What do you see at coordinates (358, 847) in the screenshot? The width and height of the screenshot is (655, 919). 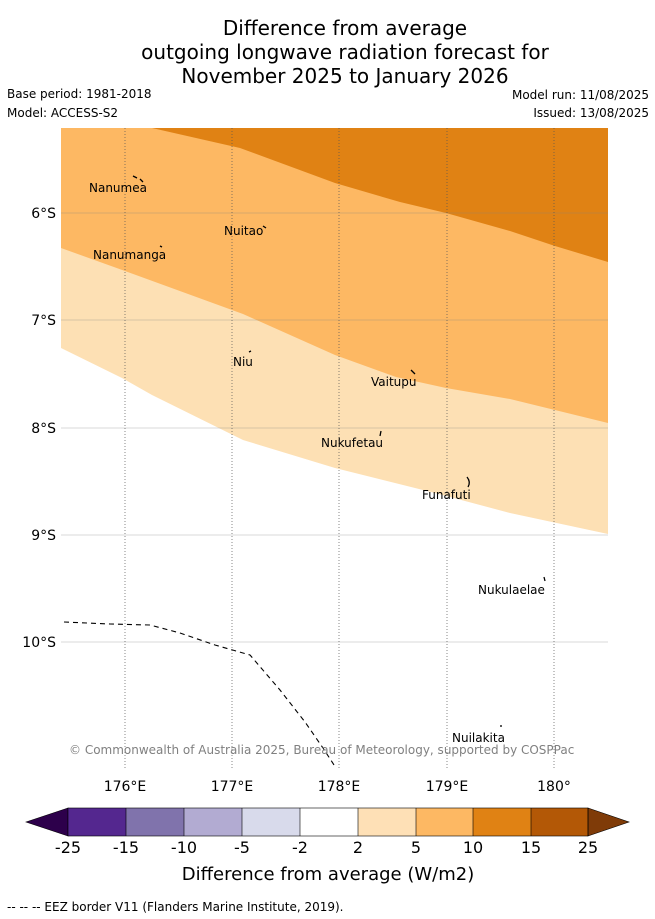 I see `colorbar-label: 2` at bounding box center [358, 847].